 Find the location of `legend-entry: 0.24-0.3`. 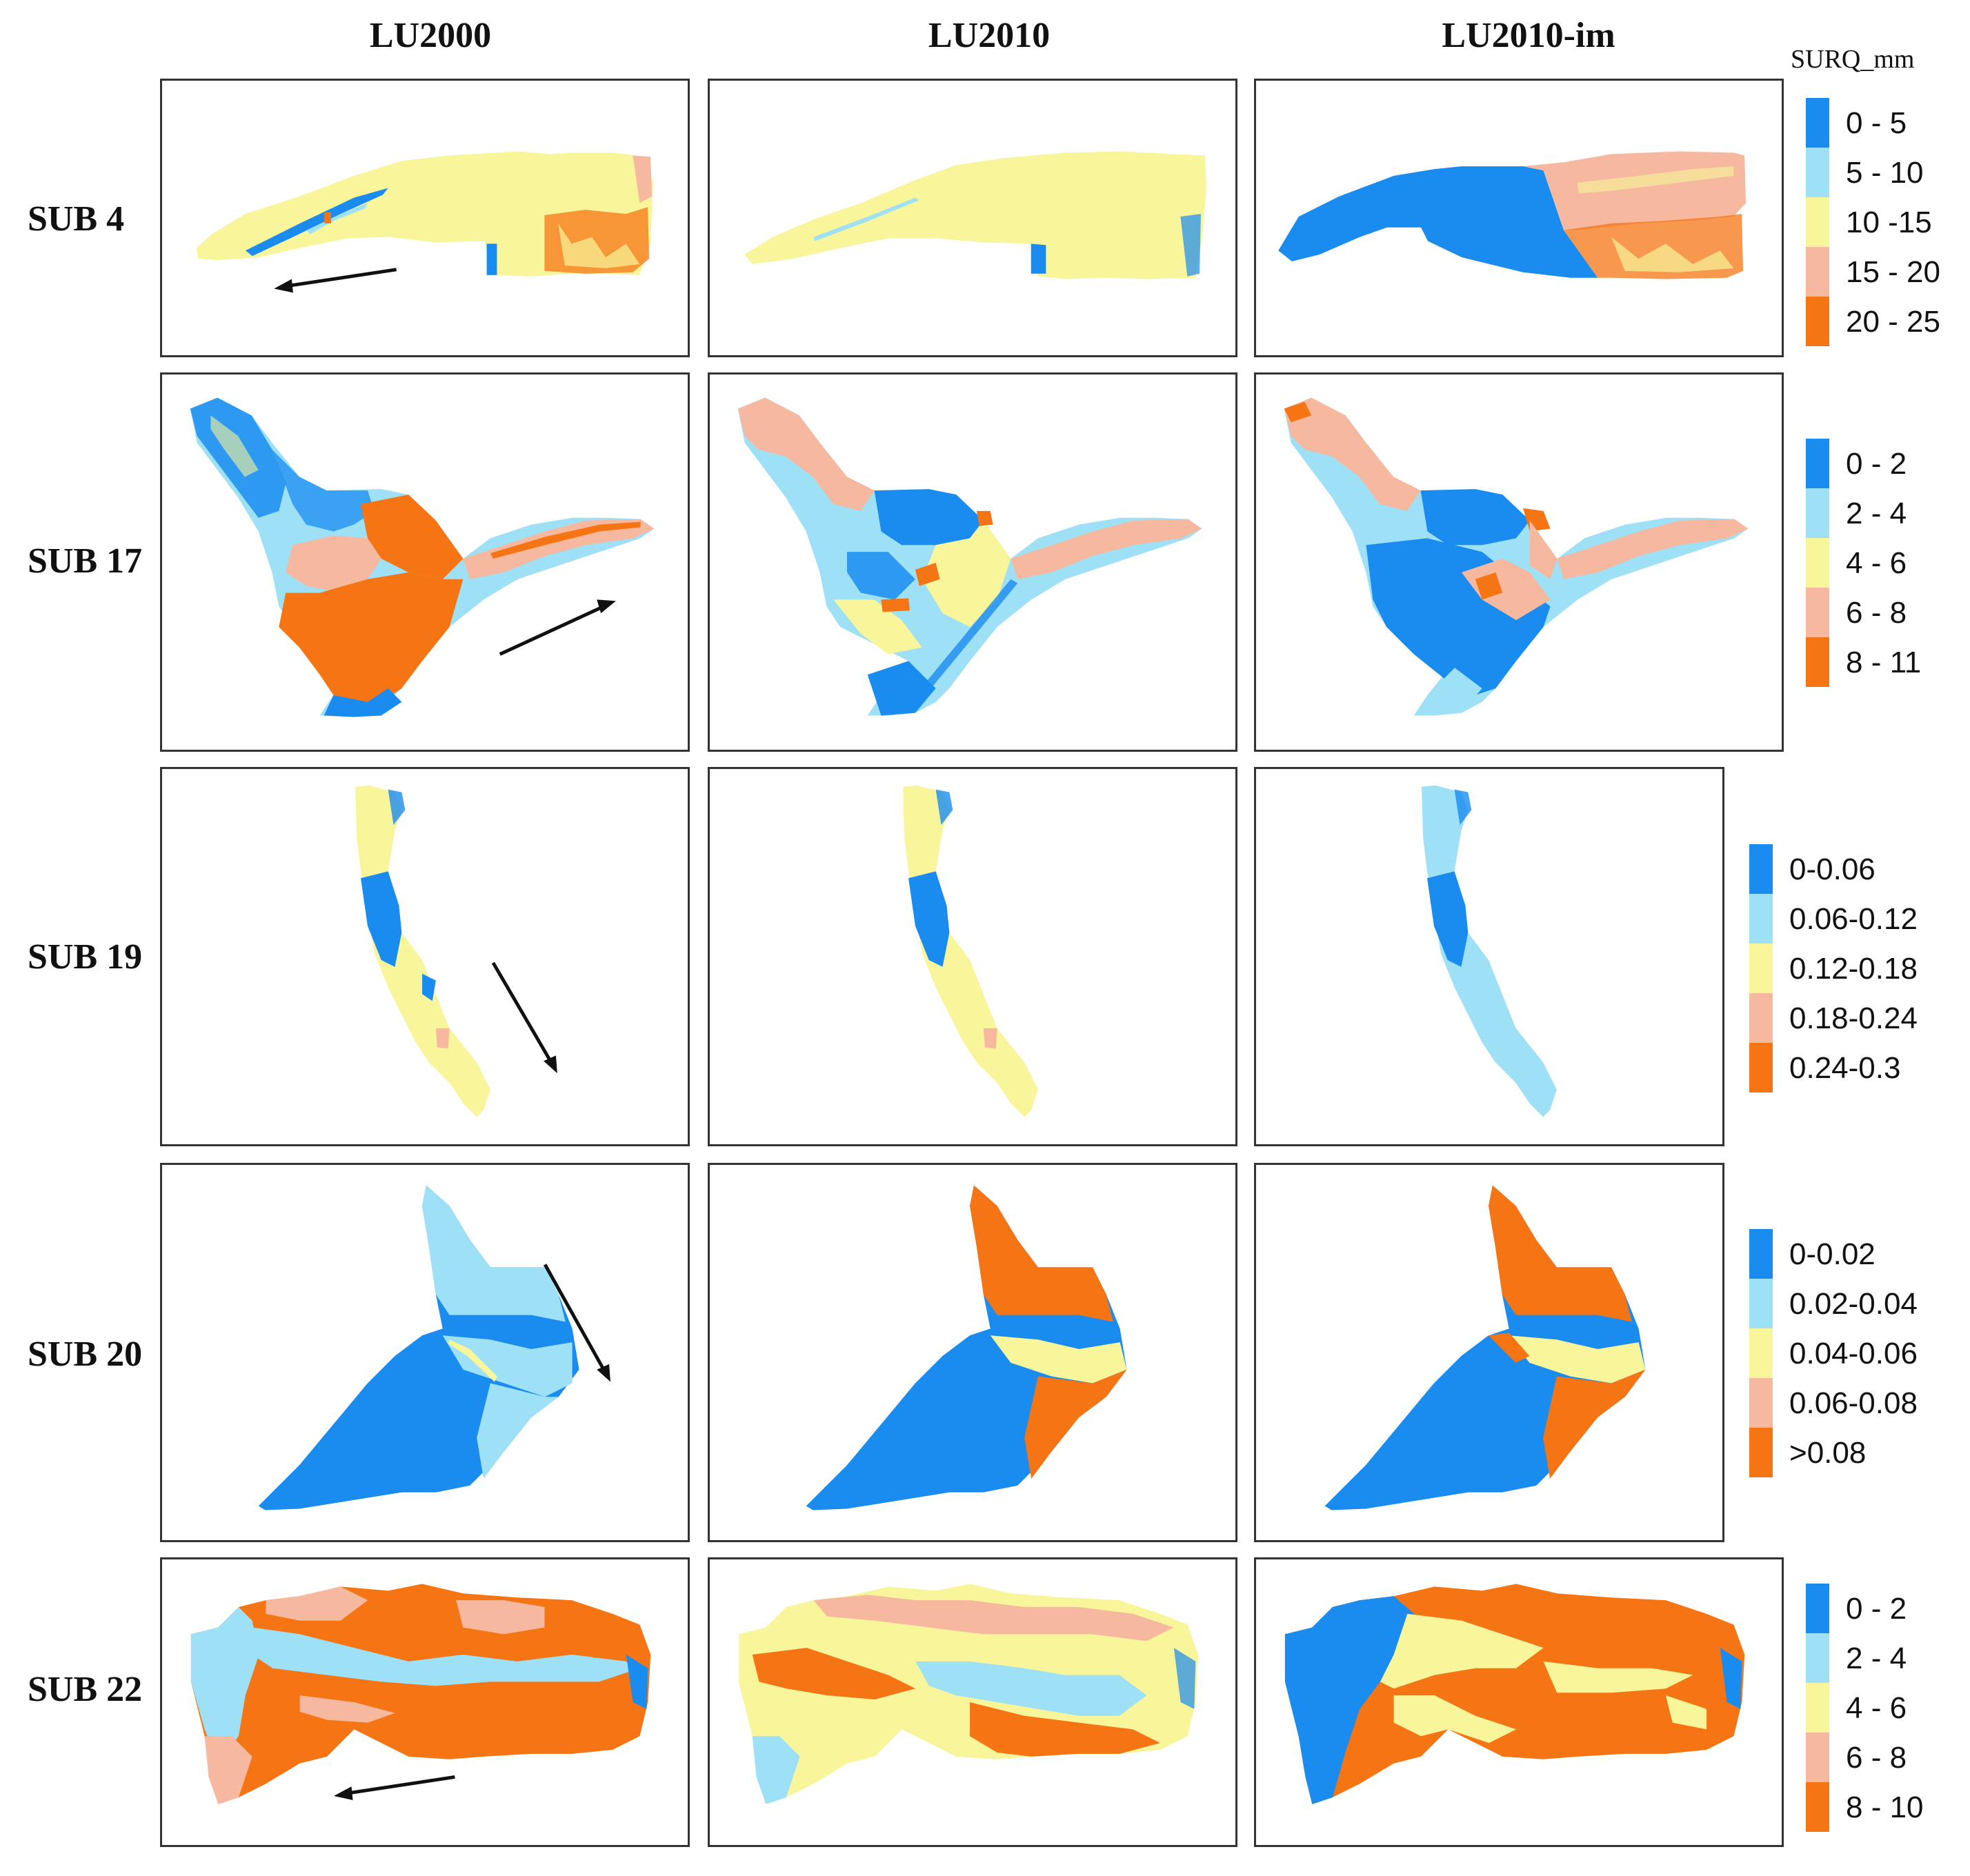

legend-entry: 0.24-0.3 is located at coordinates (1852, 1067).